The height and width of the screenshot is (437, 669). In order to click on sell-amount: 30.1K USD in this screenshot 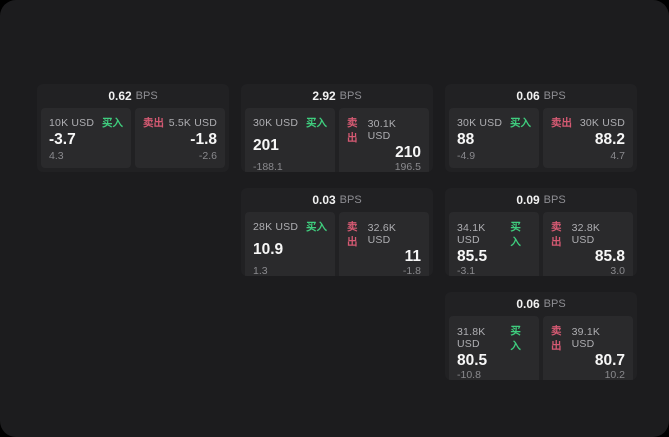, I will do `click(382, 130)`.